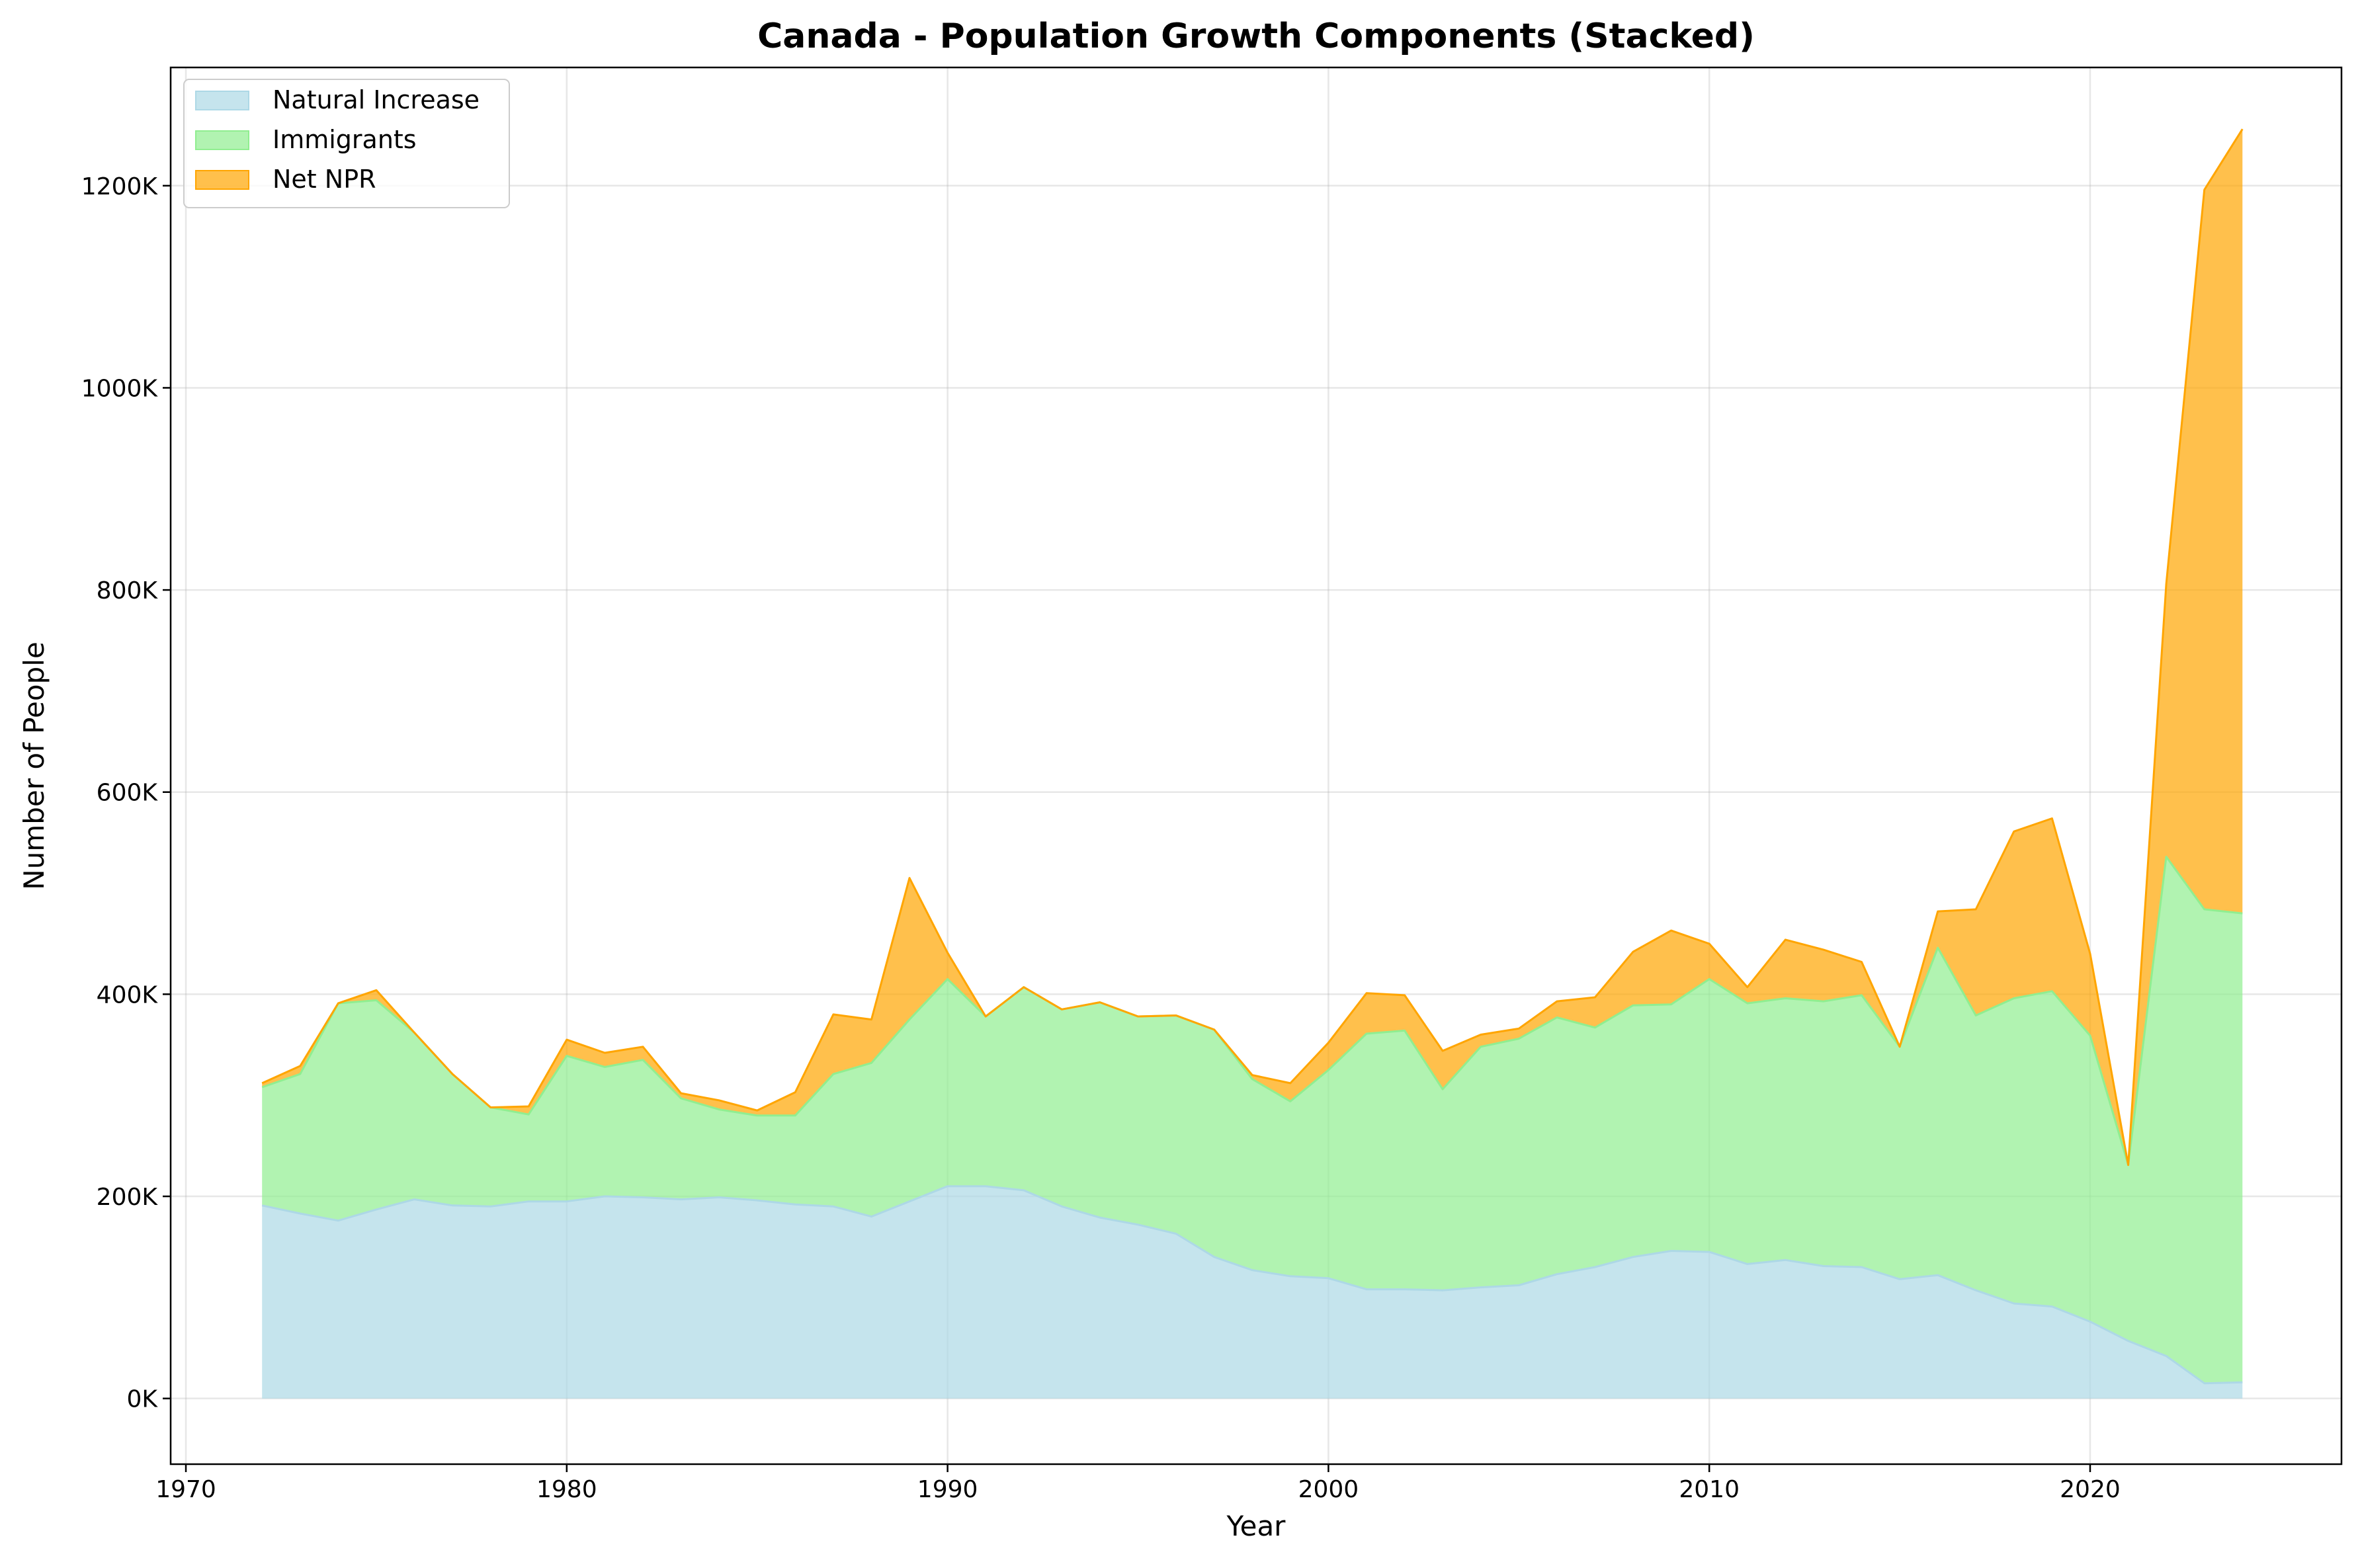 This screenshot has width=2360, height=1568. I want to click on x-tick-label: 1990, so click(947, 1489).